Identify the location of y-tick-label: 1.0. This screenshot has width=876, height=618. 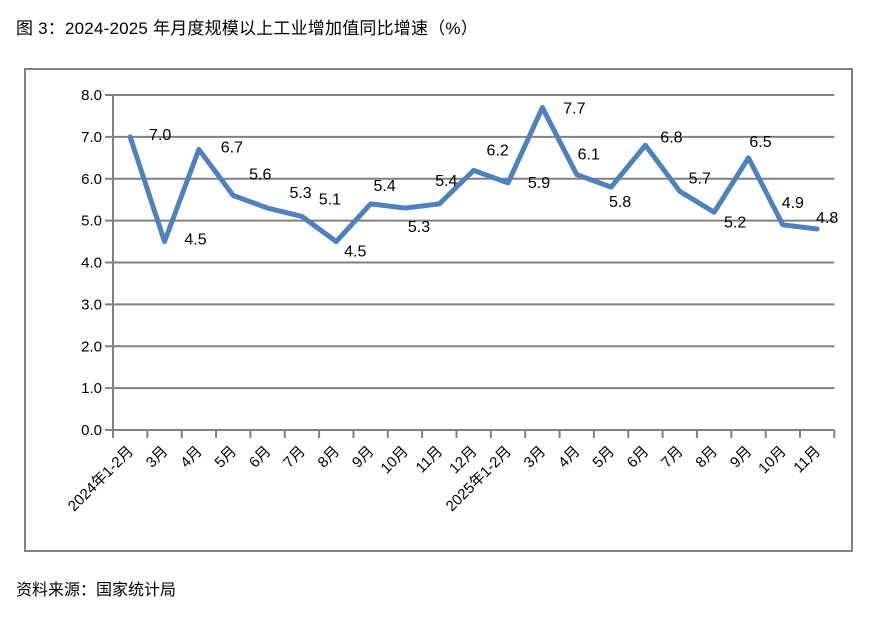
(91, 388).